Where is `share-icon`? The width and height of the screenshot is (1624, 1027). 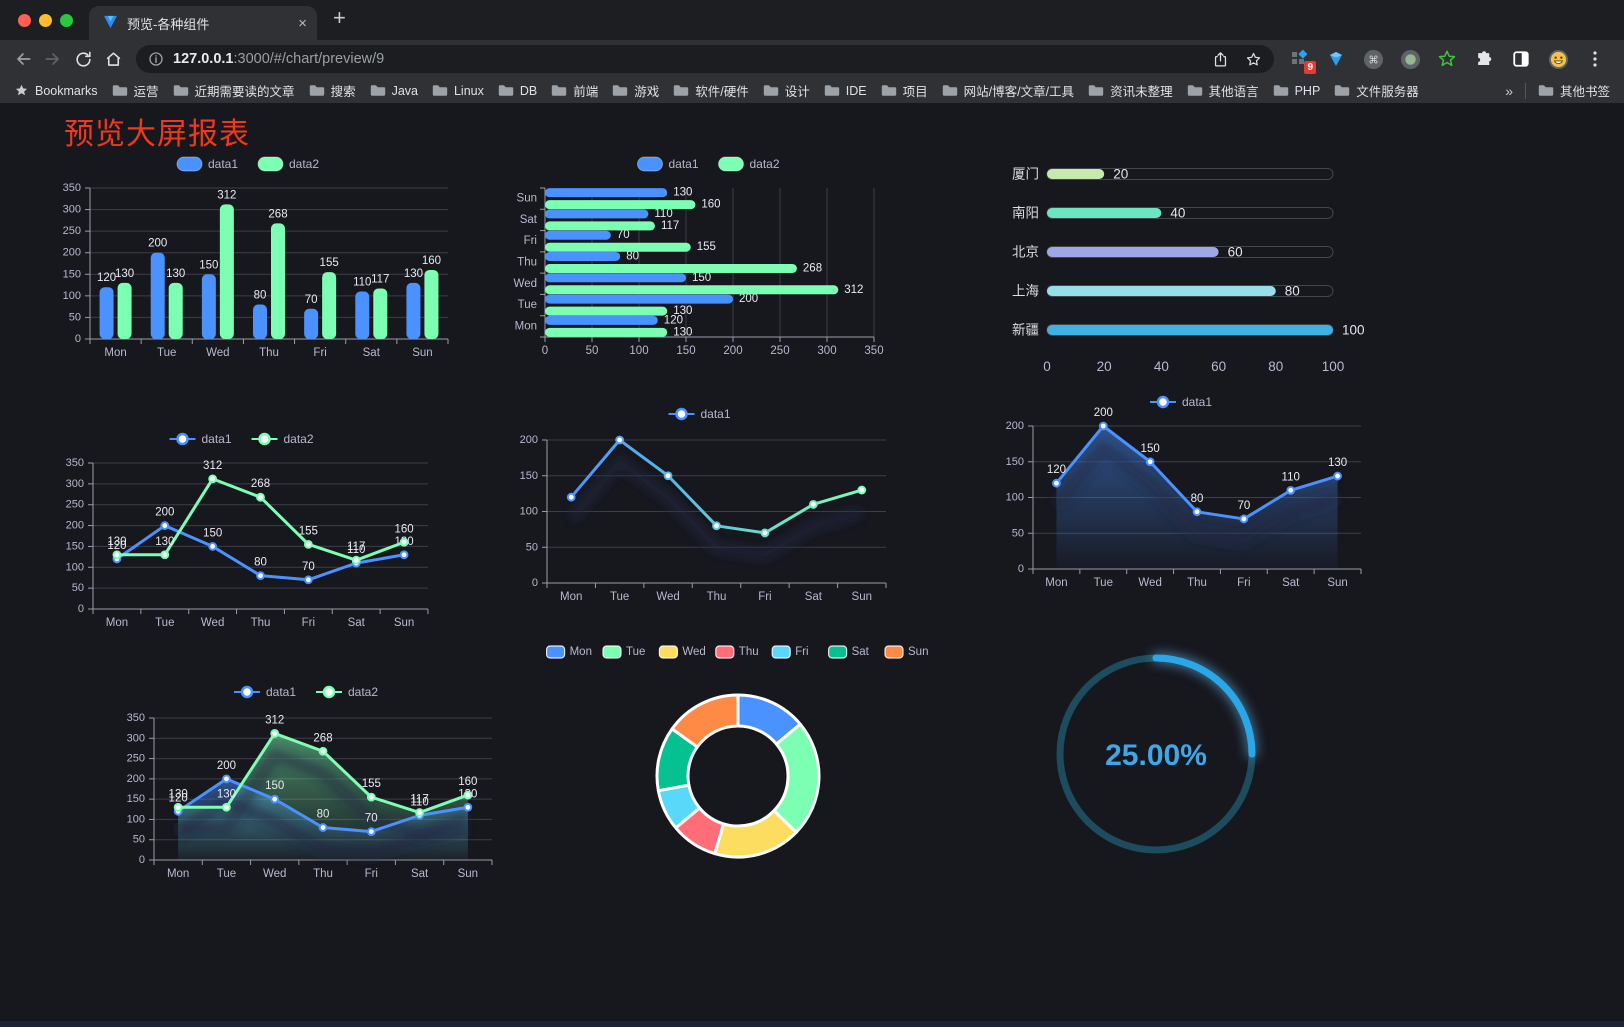
share-icon is located at coordinates (1220, 59).